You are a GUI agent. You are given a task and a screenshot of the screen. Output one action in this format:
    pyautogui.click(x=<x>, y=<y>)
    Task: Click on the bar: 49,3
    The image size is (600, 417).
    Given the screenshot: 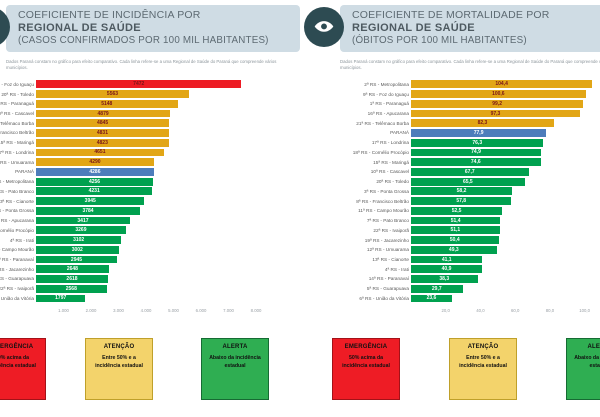 What is the action you would take?
    pyautogui.click(x=454, y=249)
    